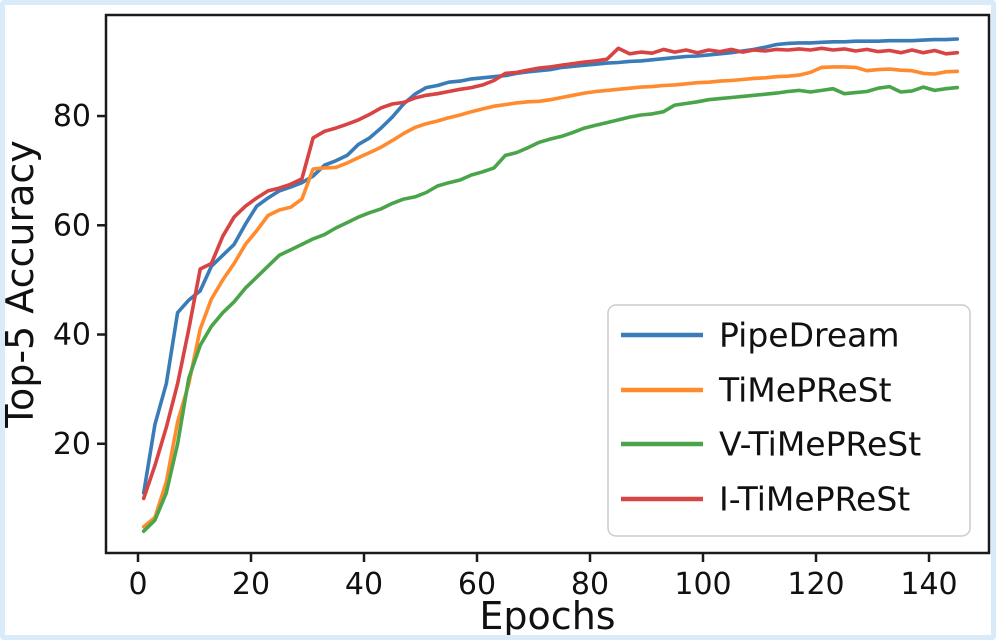  I want to click on y-axis-label: Top-5 Accuracy, so click(23, 284).